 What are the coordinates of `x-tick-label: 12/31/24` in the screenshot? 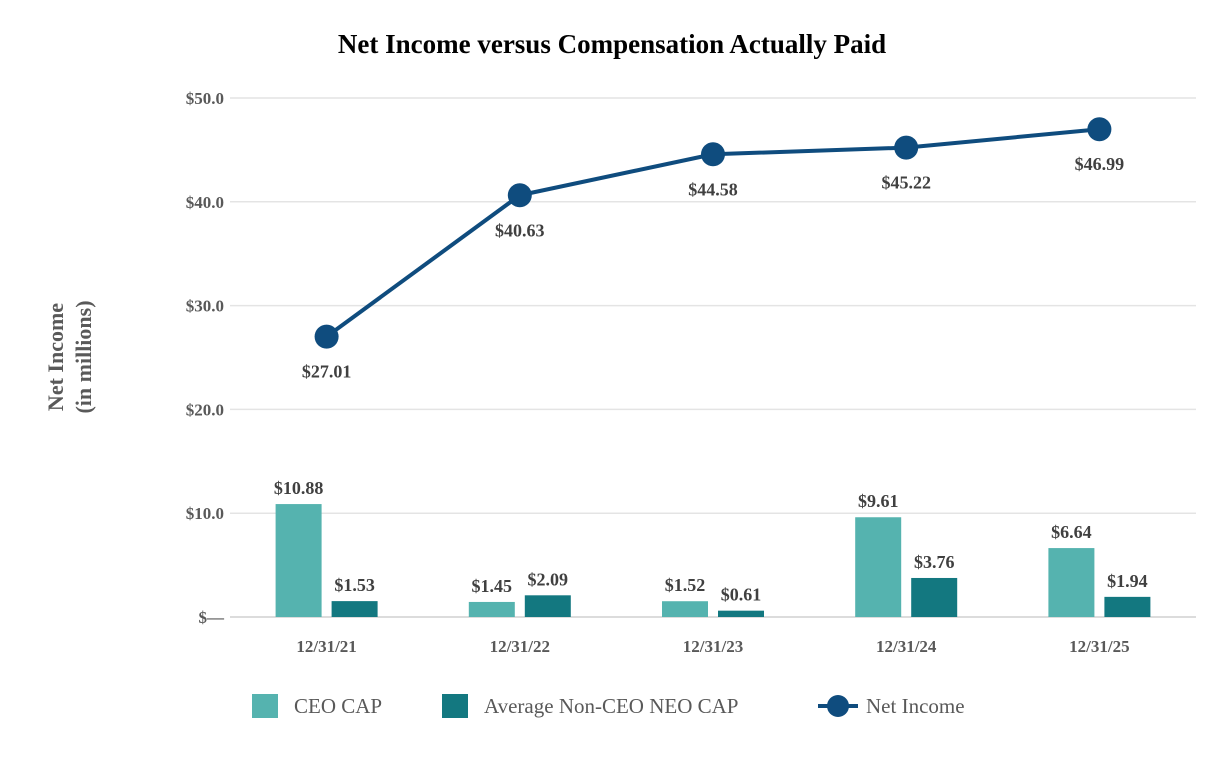 It's located at (906, 646).